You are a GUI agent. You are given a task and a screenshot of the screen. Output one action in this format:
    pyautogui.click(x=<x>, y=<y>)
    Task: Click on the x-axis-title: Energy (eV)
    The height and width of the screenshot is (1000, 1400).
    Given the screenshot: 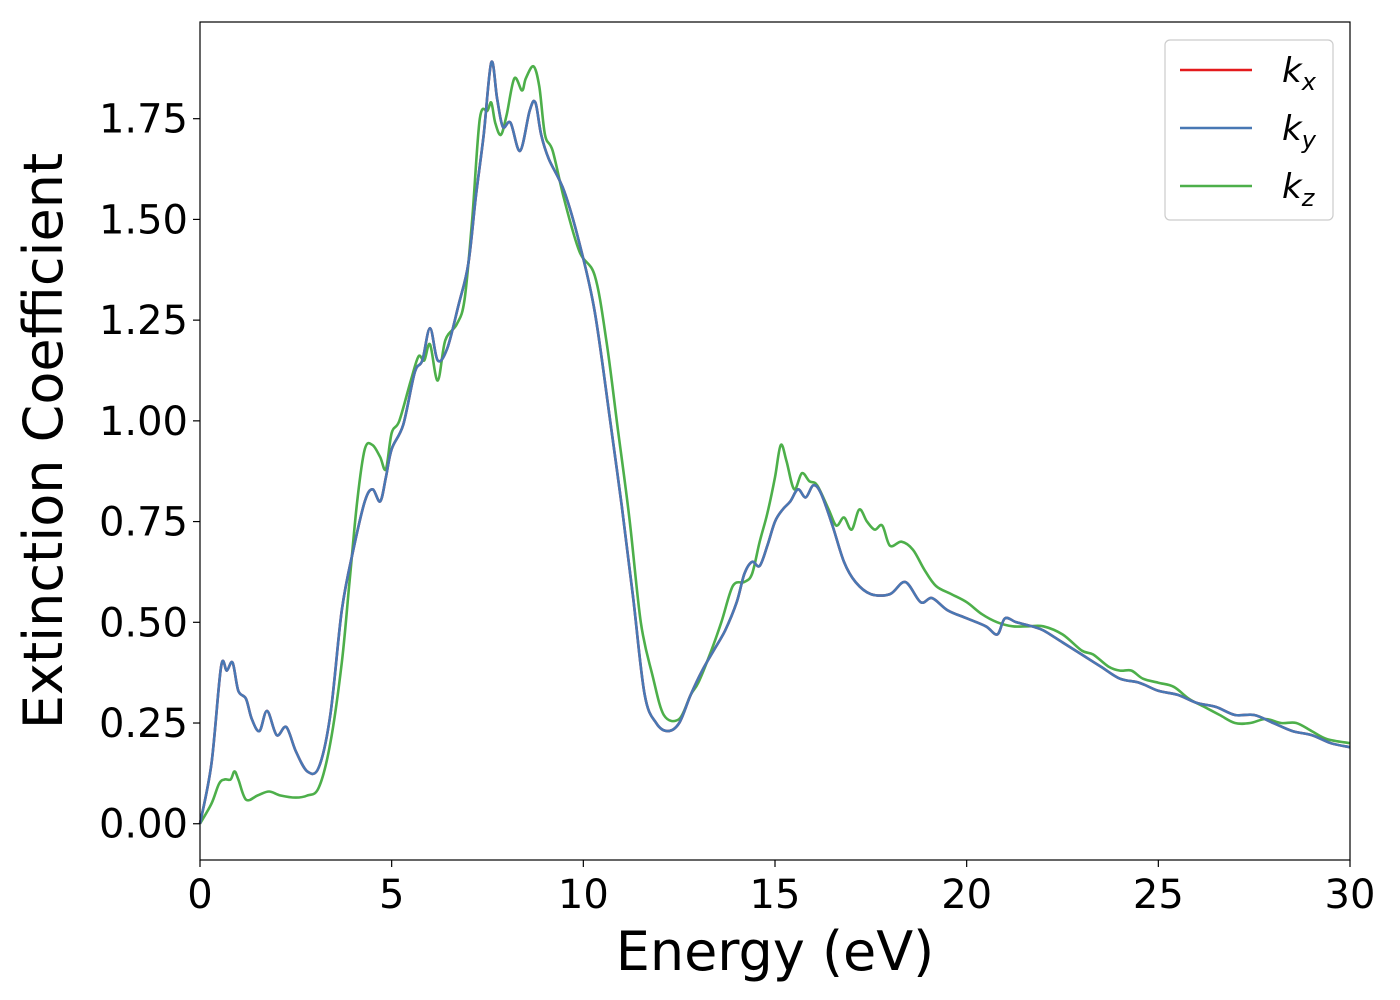 What is the action you would take?
    pyautogui.click(x=775, y=951)
    